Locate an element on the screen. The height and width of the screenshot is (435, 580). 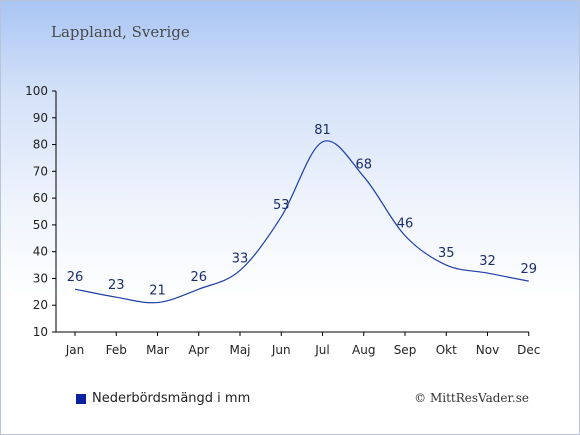
legend: Nederbördsmängd i mm is located at coordinates (163, 398).